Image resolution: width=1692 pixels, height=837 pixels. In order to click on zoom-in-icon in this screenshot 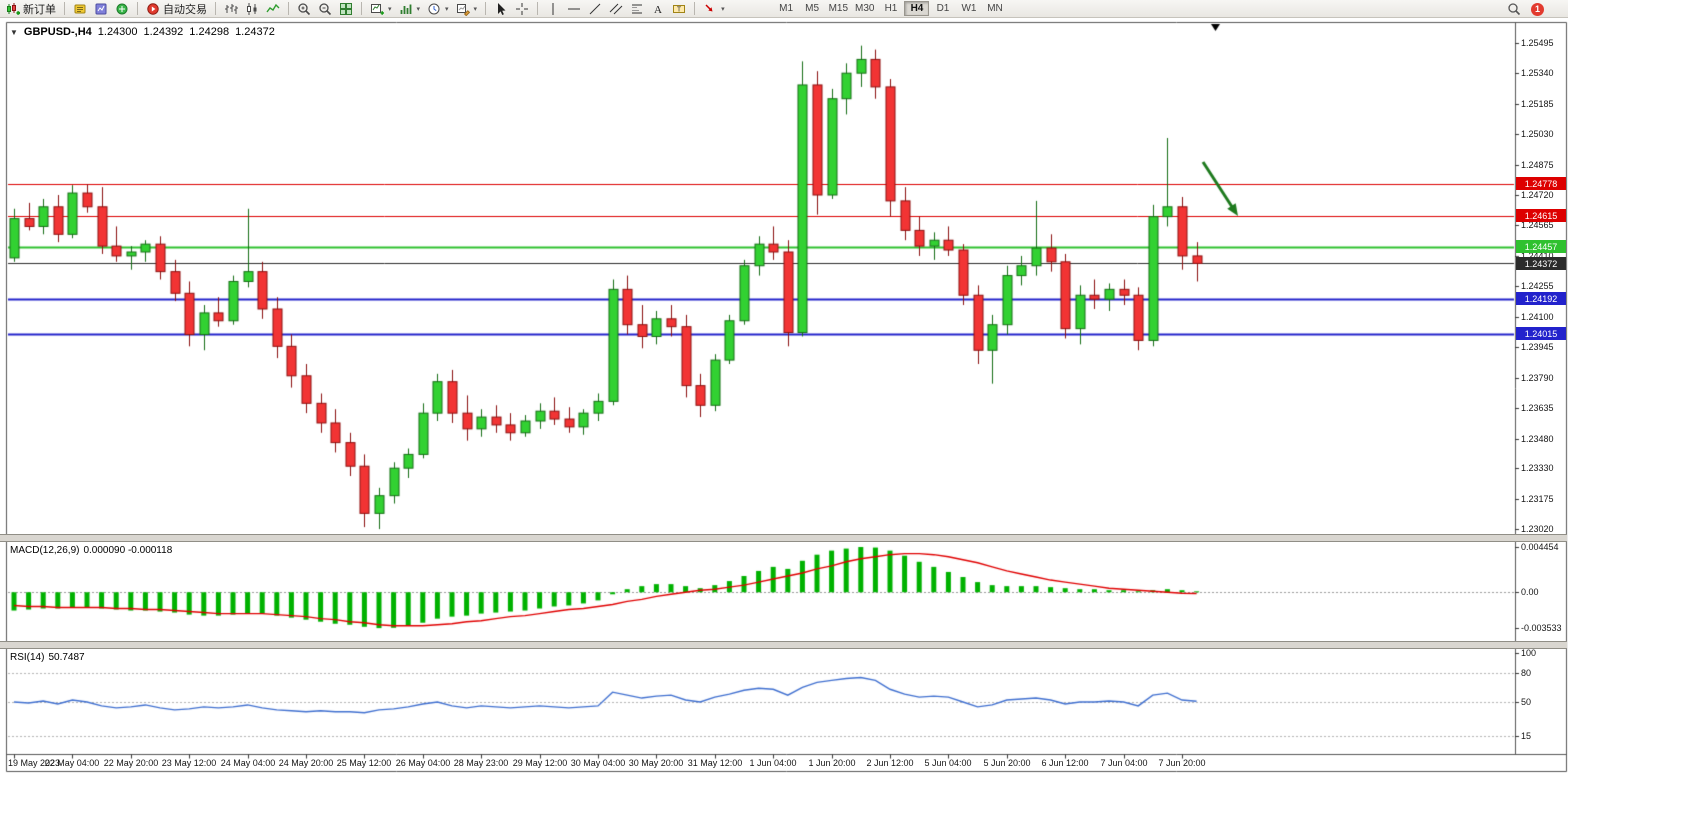, I will do `click(304, 9)`.